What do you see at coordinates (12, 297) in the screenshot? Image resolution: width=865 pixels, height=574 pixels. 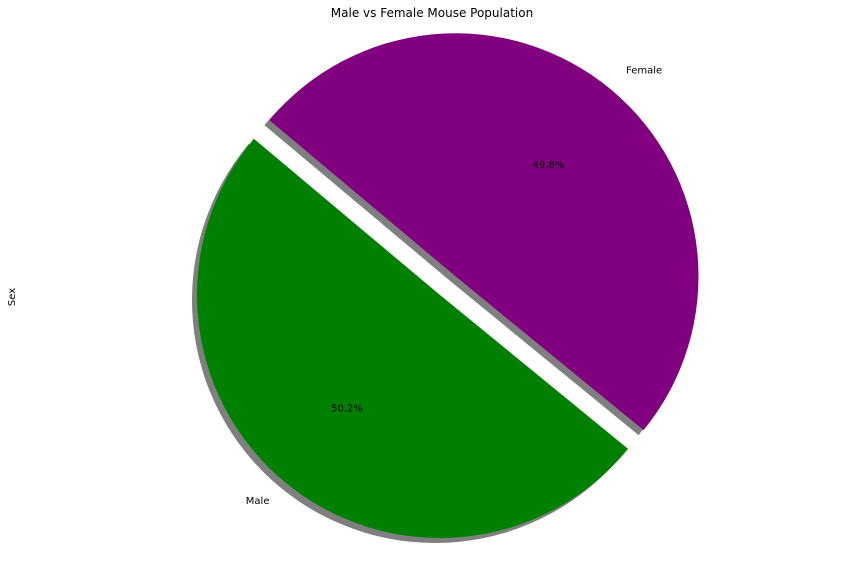 I see `y-axis-label: Sex` at bounding box center [12, 297].